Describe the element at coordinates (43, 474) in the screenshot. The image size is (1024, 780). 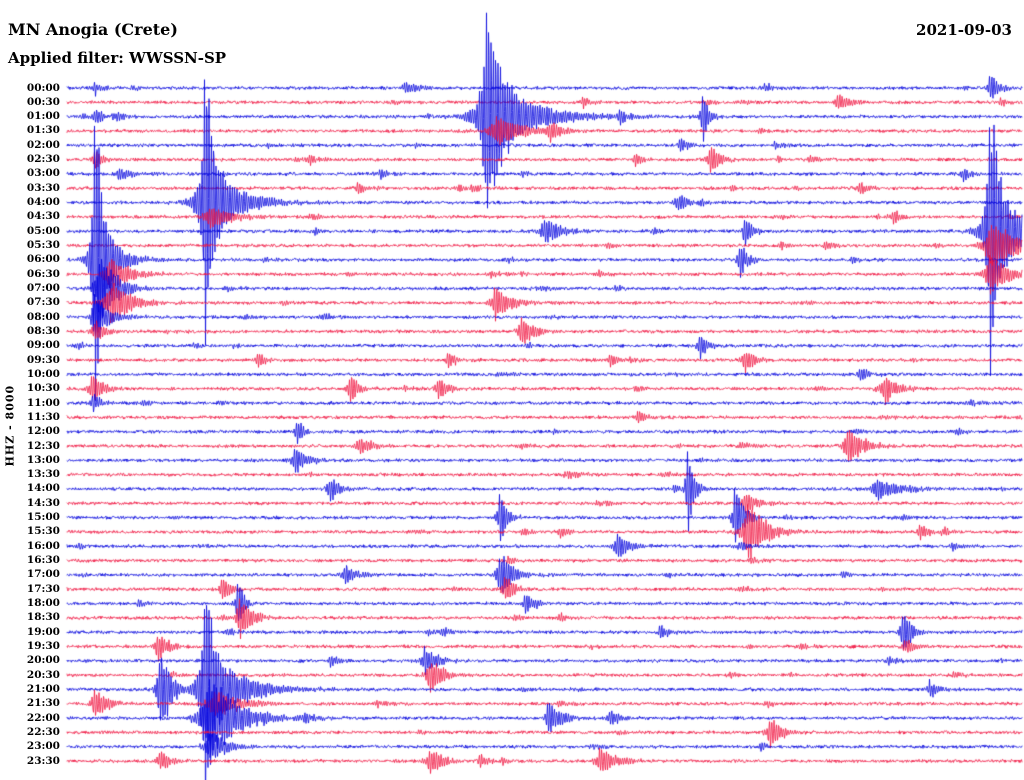
I see `row-time-label: 13:30` at that location.